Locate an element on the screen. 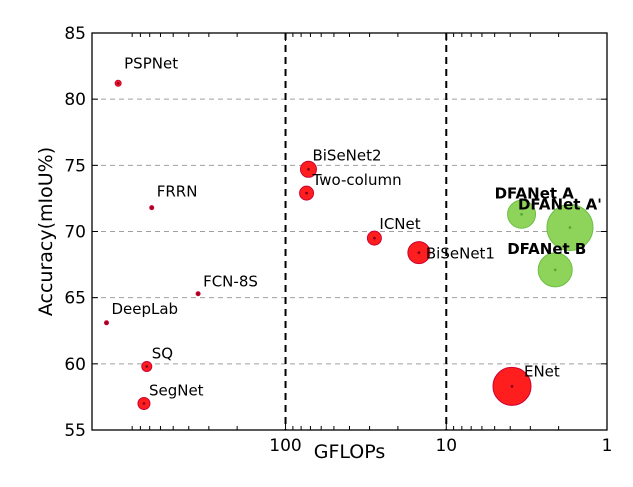 This screenshot has width=633, height=487. x-axis-title: GFLOPs is located at coordinates (350, 452).